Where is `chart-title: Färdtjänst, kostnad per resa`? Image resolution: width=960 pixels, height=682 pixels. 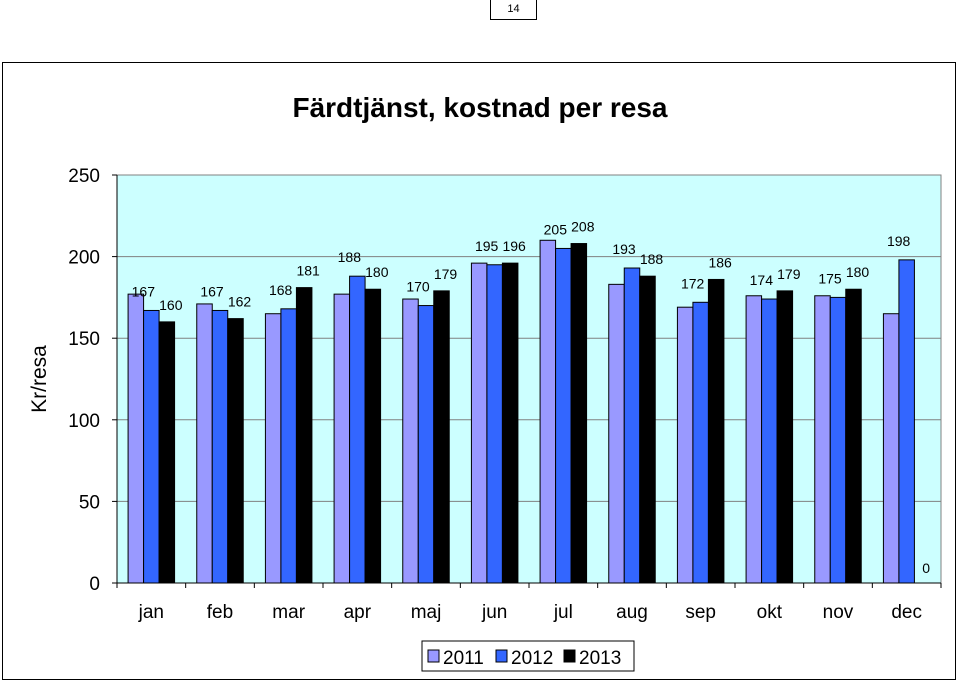 chart-title: Färdtjänst, kostnad per resa is located at coordinates (479, 107).